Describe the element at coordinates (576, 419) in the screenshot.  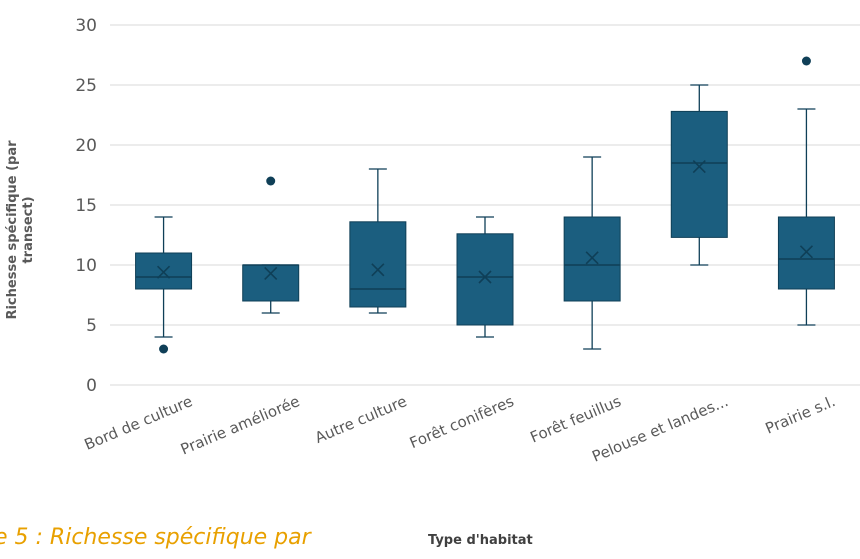
I see `x-tick-label: Forêt feuillus` at that location.